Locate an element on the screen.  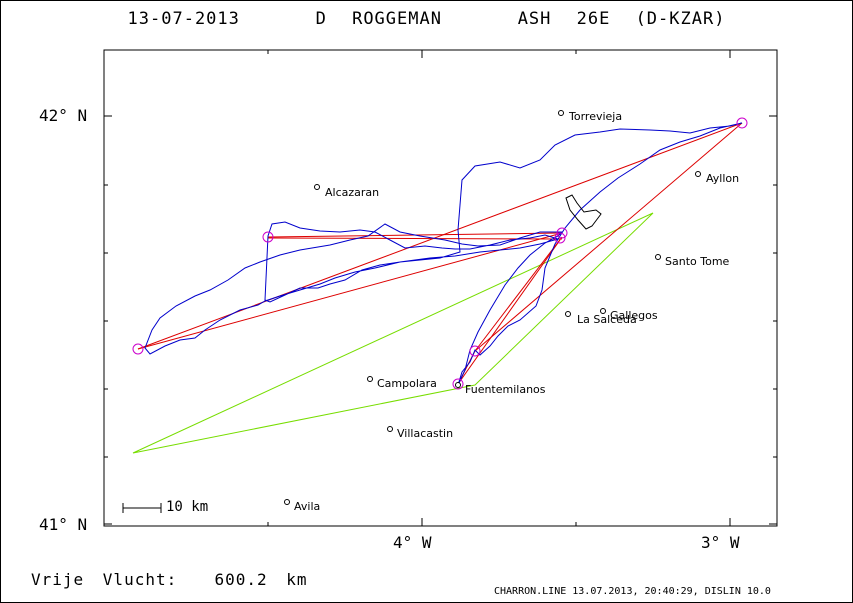
town-label: Ayllon is located at coordinates (723, 178).